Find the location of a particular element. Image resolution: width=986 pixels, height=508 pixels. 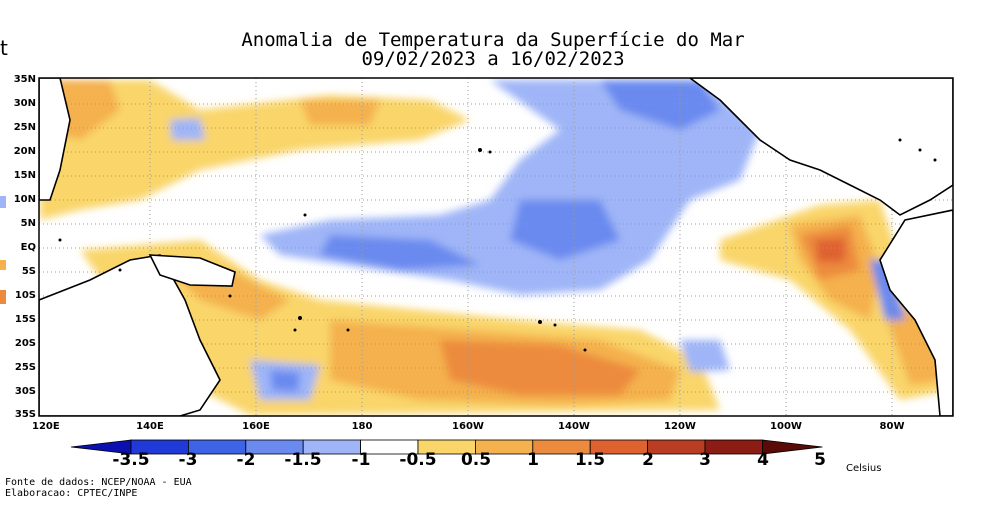

lon-label: 180 is located at coordinates (362, 426).